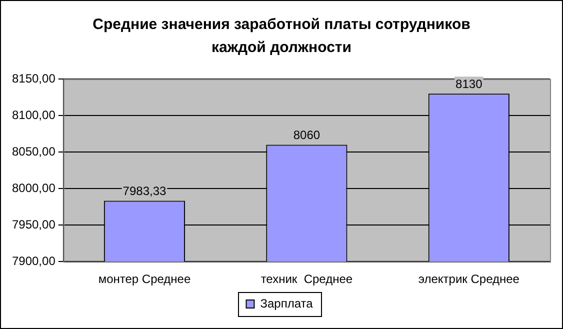  I want to click on data-label: 8060, so click(306, 135).